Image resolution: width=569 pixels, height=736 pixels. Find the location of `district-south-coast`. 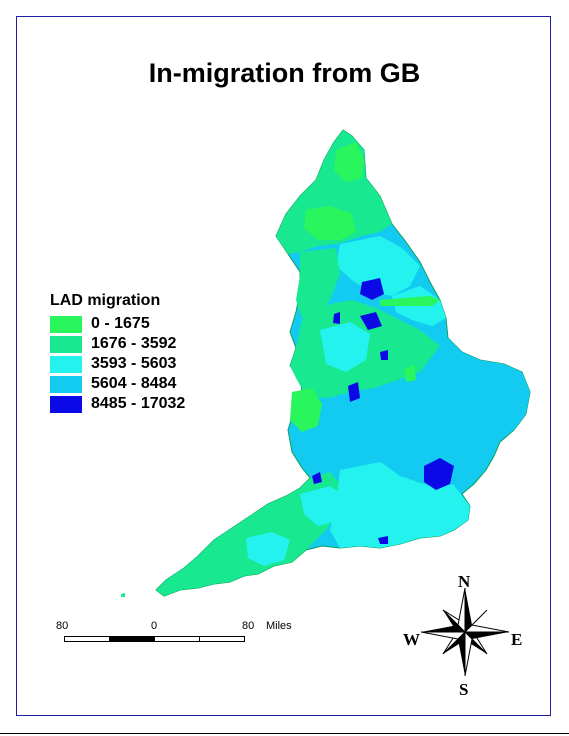

district-south-coast is located at coordinates (383, 540).